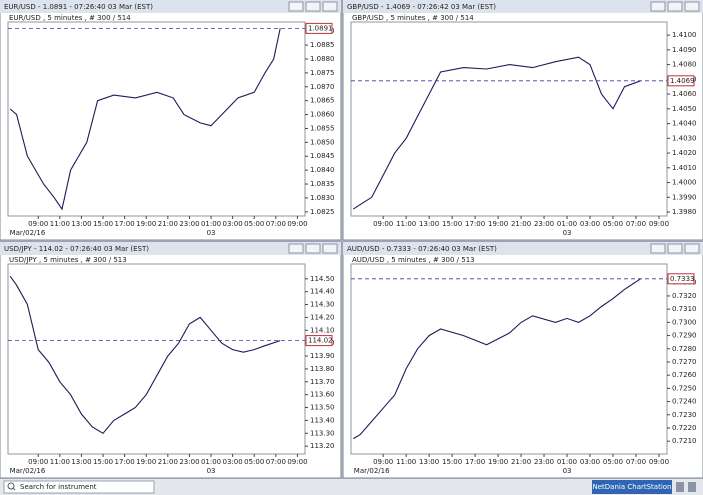 The height and width of the screenshot is (495, 703). I want to click on x-tick-label: 21:00, so click(168, 462).